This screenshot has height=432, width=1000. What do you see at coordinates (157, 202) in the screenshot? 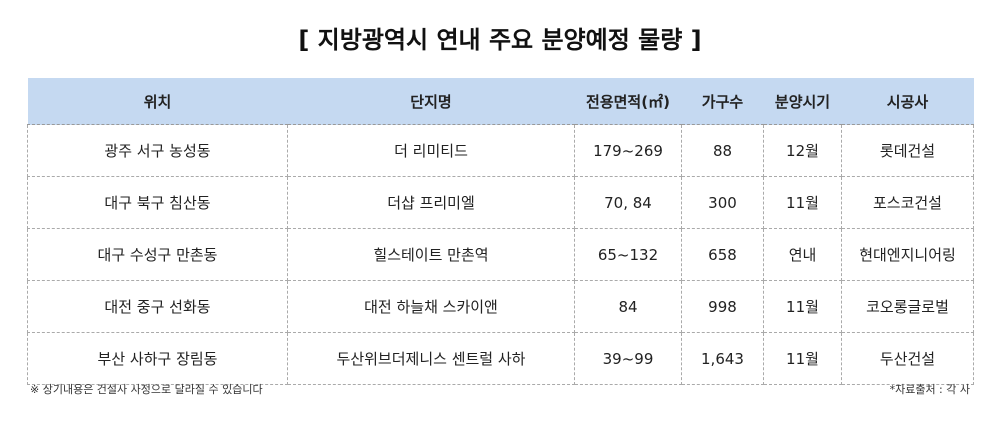
I see `cell-location: 대구 북구 침산동` at bounding box center [157, 202].